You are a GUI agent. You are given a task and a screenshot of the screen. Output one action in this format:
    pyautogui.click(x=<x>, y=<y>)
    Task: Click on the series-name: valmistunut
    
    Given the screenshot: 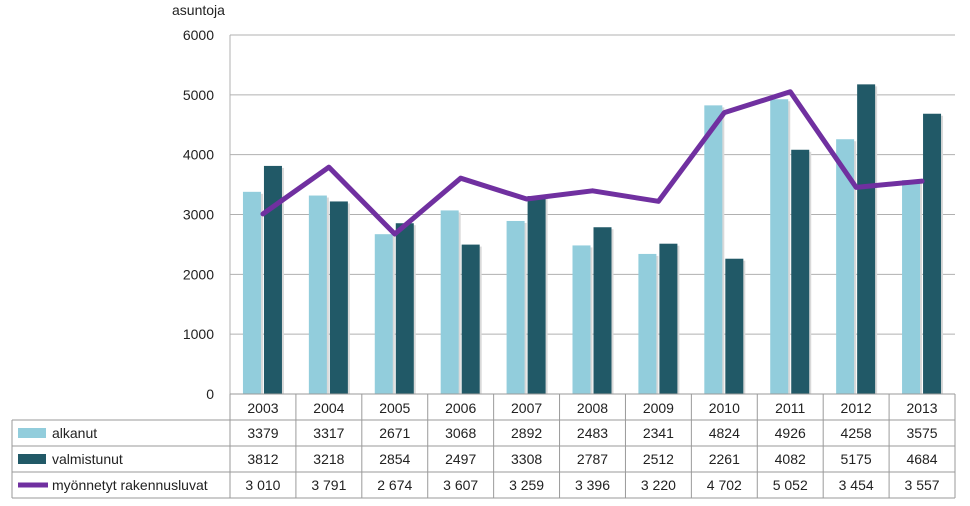 What is the action you would take?
    pyautogui.click(x=87, y=459)
    